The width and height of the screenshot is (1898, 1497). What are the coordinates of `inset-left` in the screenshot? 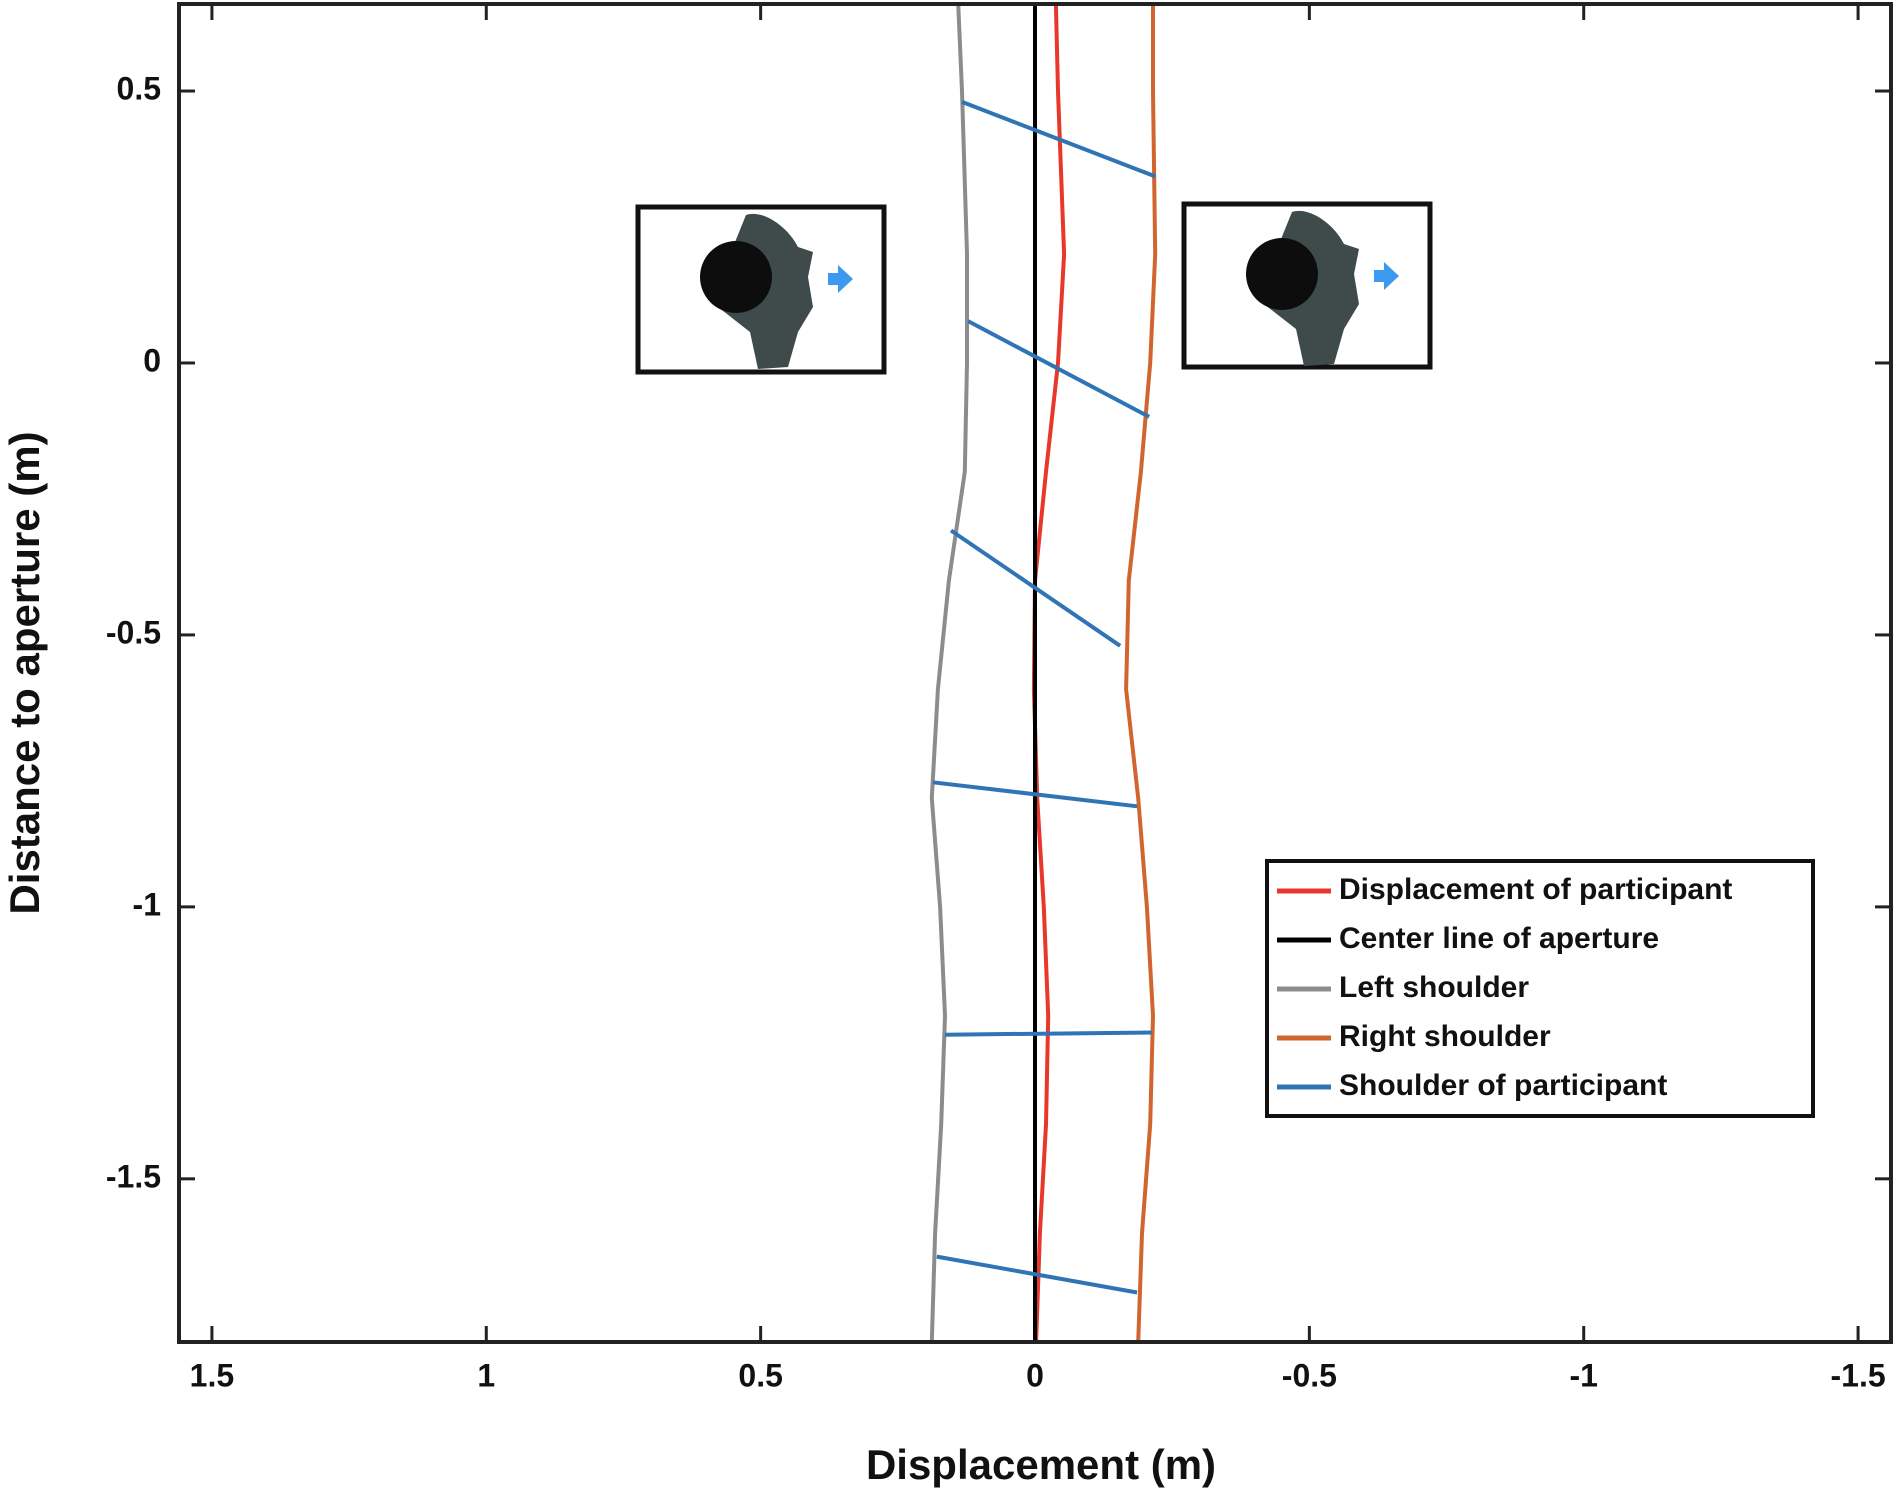 It's located at (761, 289).